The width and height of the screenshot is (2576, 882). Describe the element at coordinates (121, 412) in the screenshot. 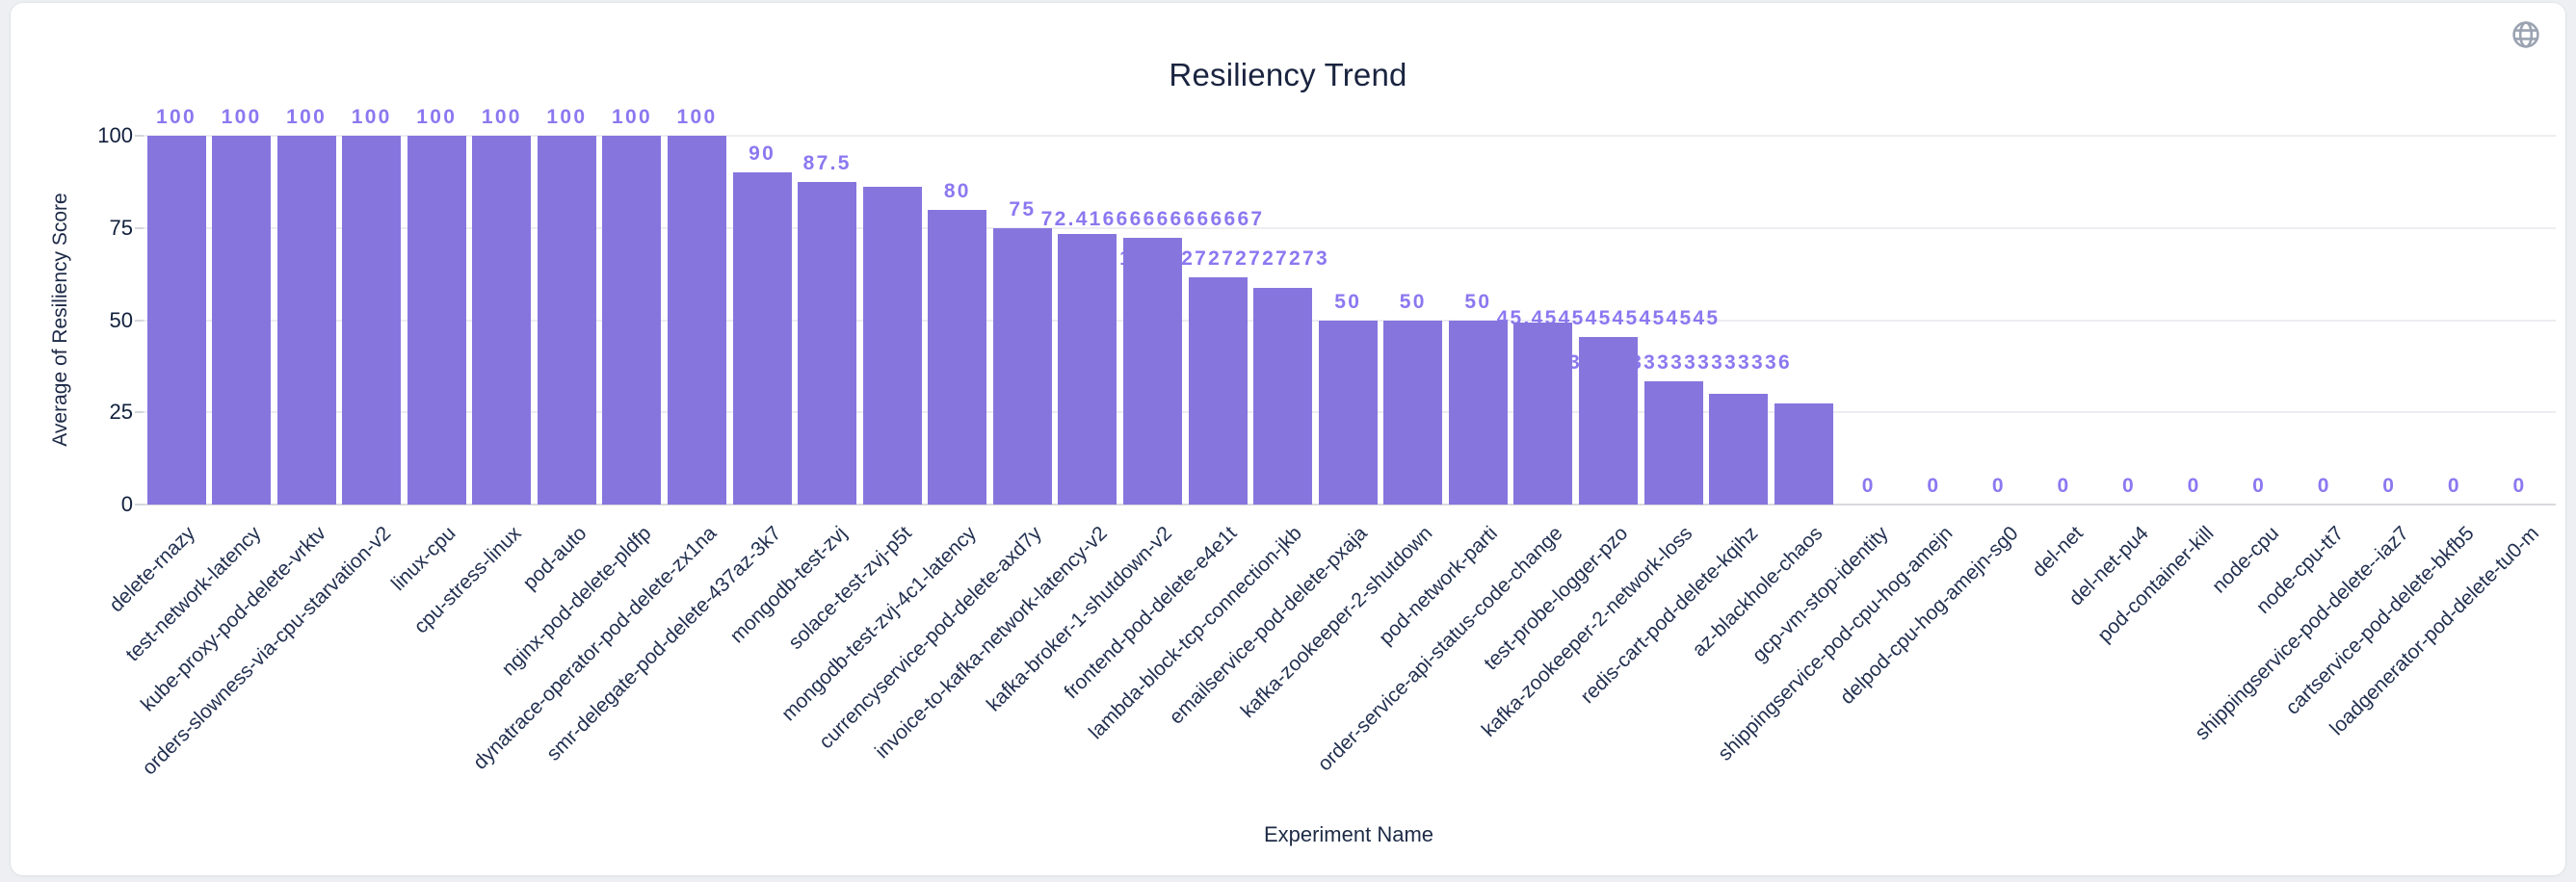

I see `y-tick-label: 25` at that location.